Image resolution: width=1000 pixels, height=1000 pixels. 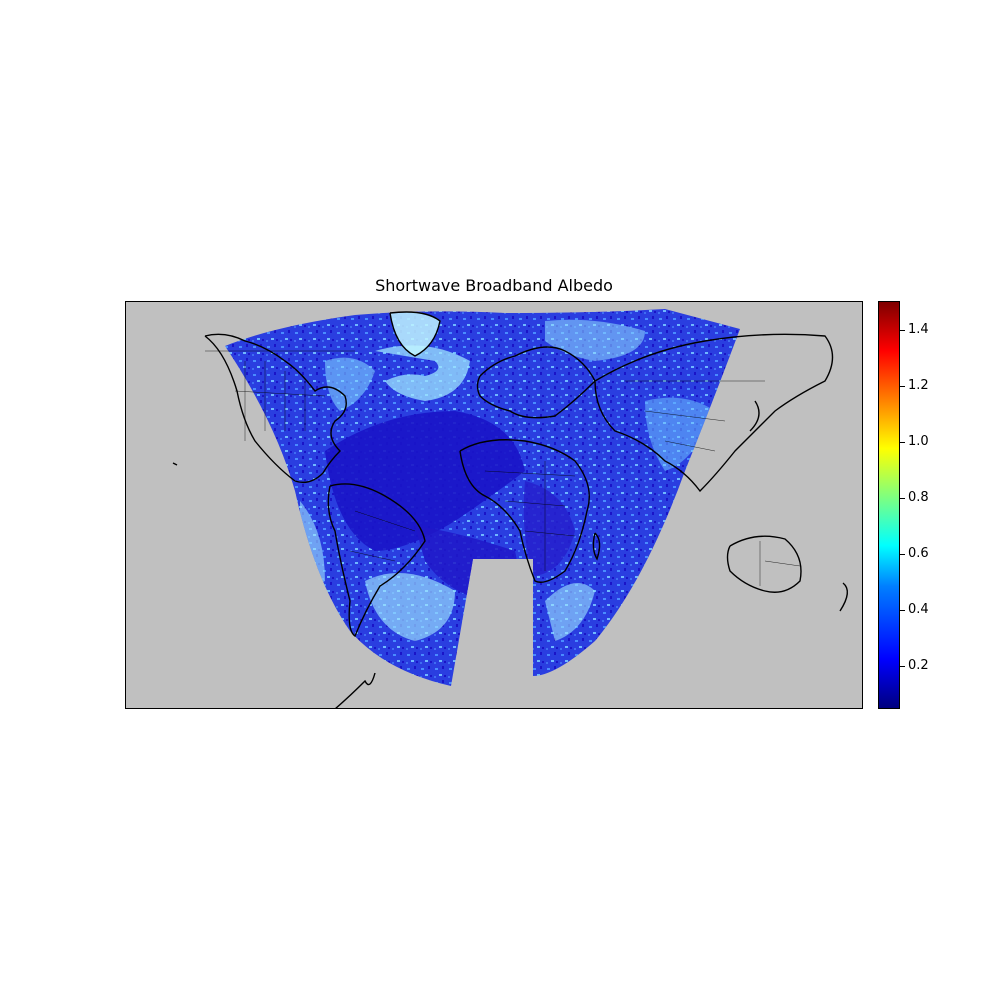 I want to click on colorbar-tick-label: 0.6, so click(x=918, y=553).